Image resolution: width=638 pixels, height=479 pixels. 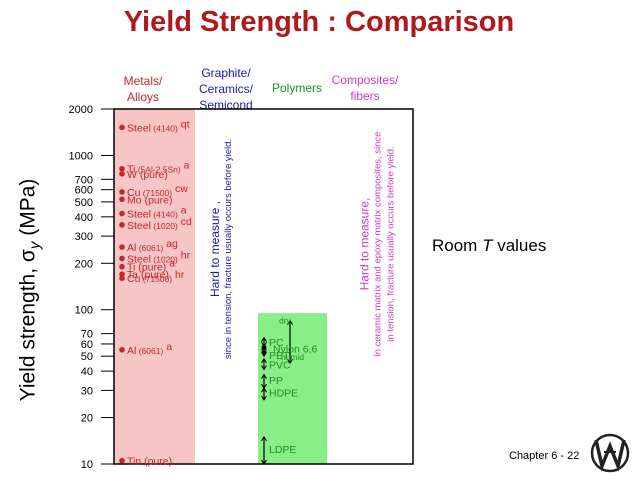 I want to click on y-tick-label-600: 600, so click(x=84, y=191).